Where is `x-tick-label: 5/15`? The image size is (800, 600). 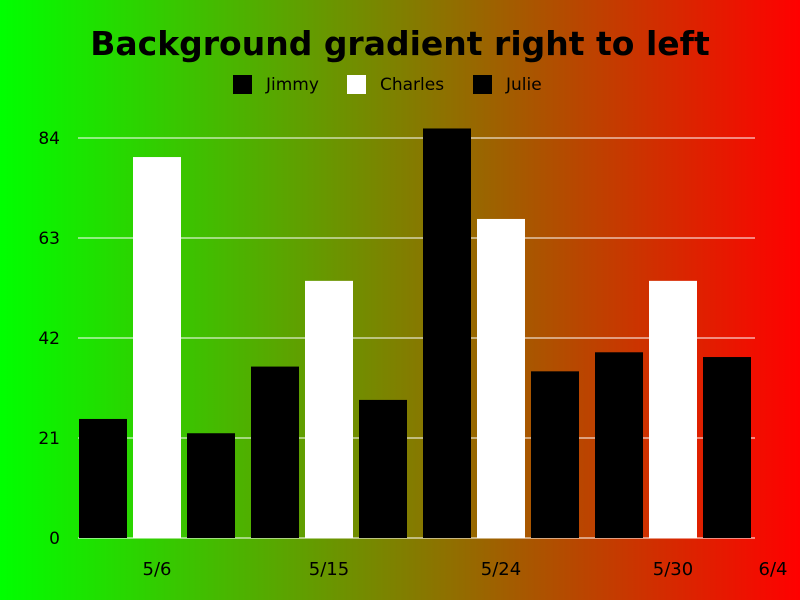 x-tick-label: 5/15 is located at coordinates (329, 569).